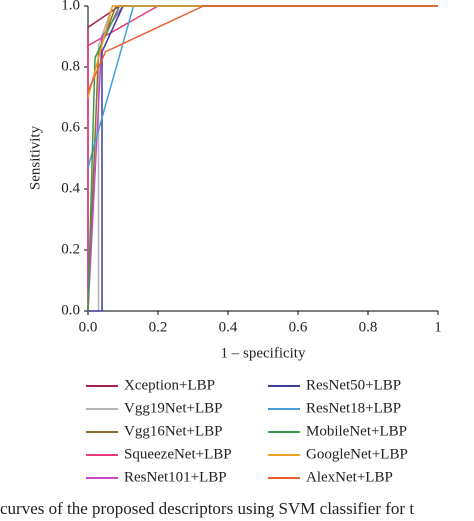  Describe the element at coordinates (228, 327) in the screenshot. I see `x-tick-label: 0.4` at that location.